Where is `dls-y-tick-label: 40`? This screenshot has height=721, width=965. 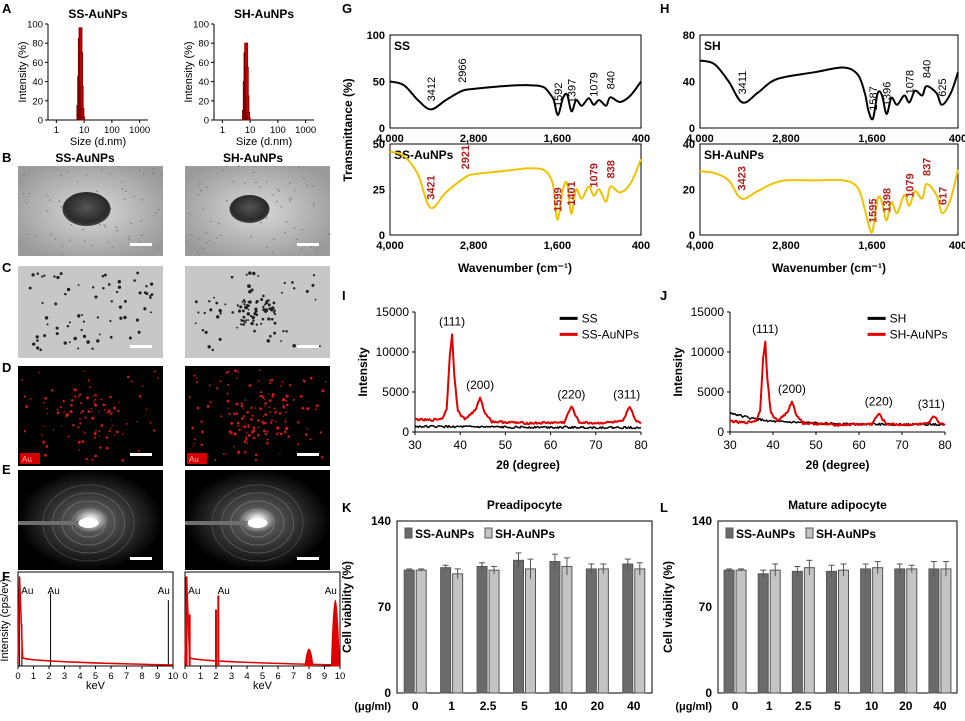
dls-y-tick-label: 40 is located at coordinates (203, 82).